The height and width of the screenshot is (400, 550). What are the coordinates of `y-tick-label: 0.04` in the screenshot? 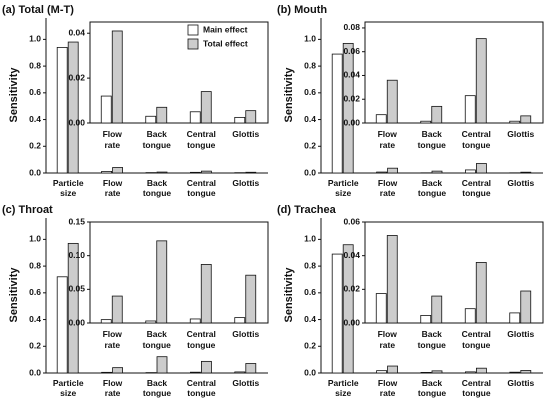 It's located at (351, 75).